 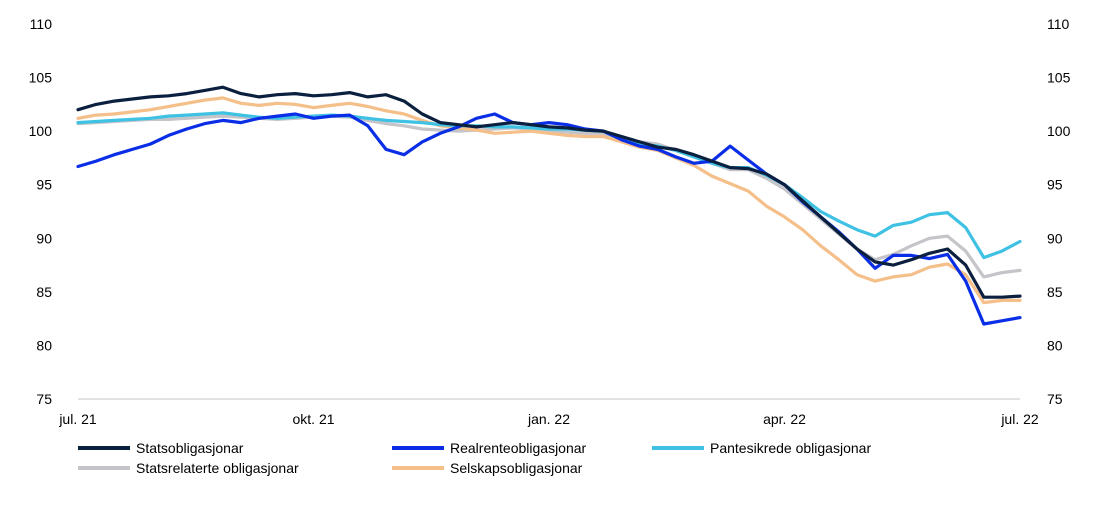 I want to click on y-tick-label-left: 90, so click(x=44, y=238).